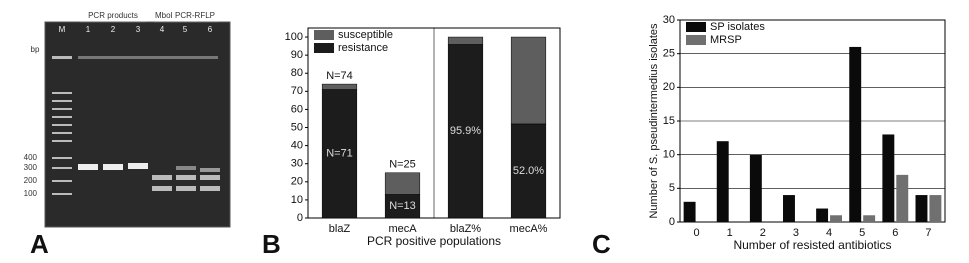  Describe the element at coordinates (271, 244) in the screenshot. I see `panel-letter: B` at that location.